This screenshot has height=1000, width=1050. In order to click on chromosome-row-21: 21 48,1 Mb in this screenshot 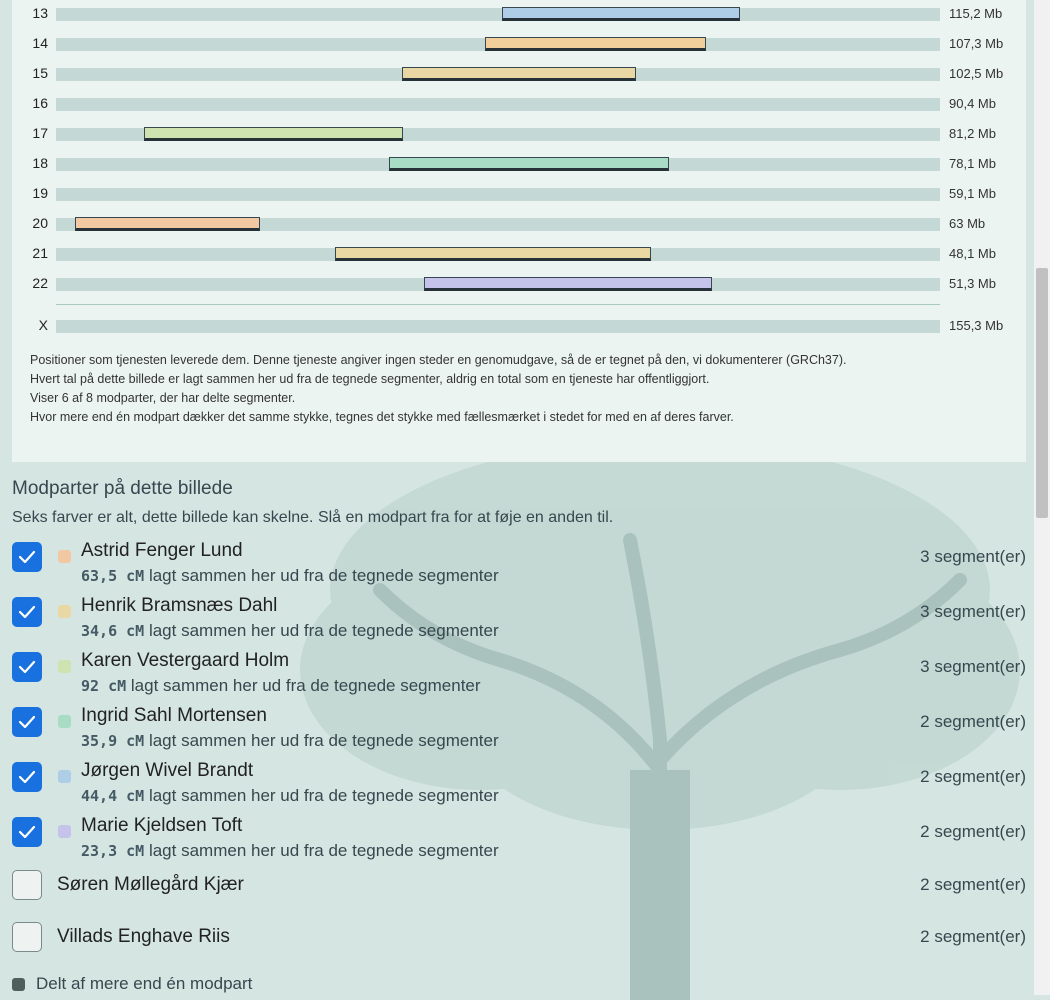, I will do `click(519, 255)`.